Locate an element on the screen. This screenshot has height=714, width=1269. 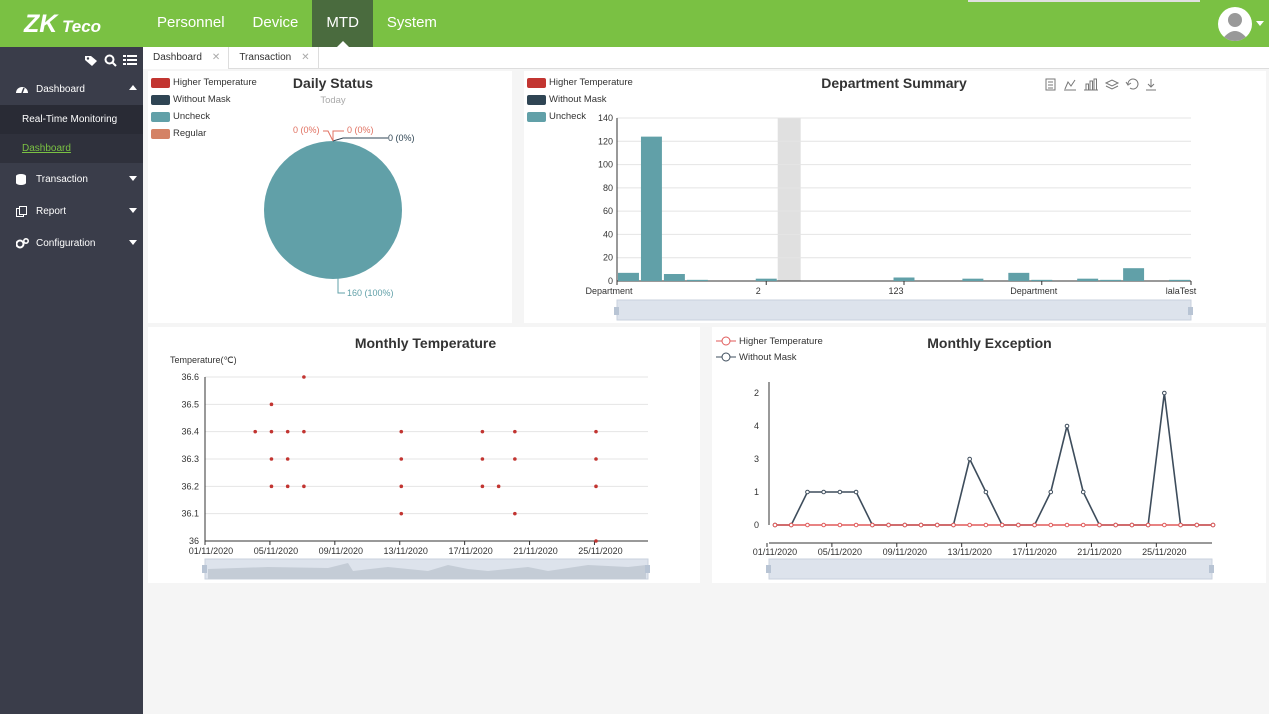
sidebar-item-dashboard: Dashboard is located at coordinates (71, 89).